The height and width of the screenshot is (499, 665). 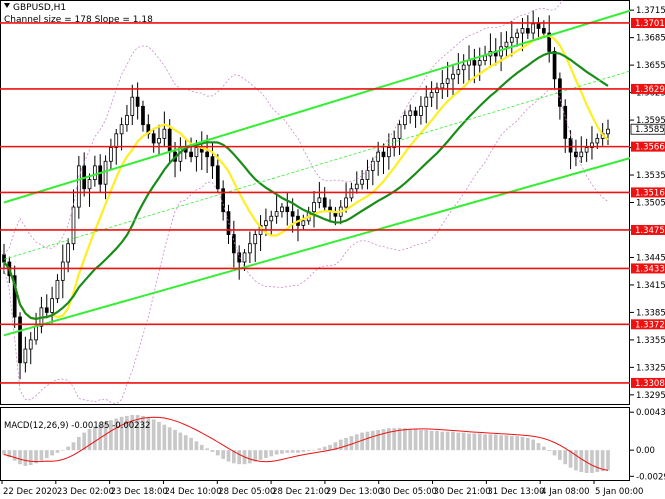 What do you see at coordinates (650, 341) in the screenshot?
I see `y-tick-label: 1.3355` at bounding box center [650, 341].